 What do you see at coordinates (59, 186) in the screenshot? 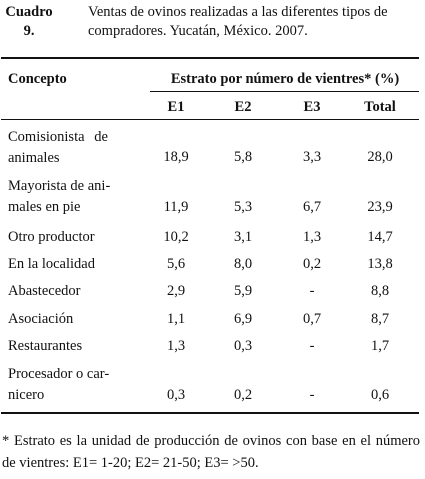
I see `row-concept-line: Mayorista de ani-` at bounding box center [59, 186].